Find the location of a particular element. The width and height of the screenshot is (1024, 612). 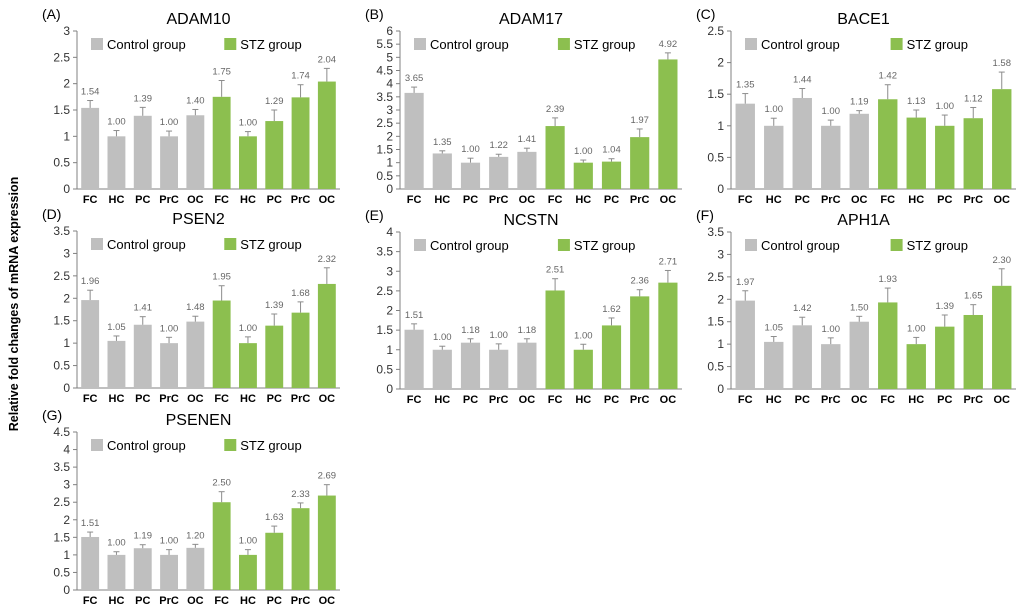

panel-label: (B) is located at coordinates (374, 14).